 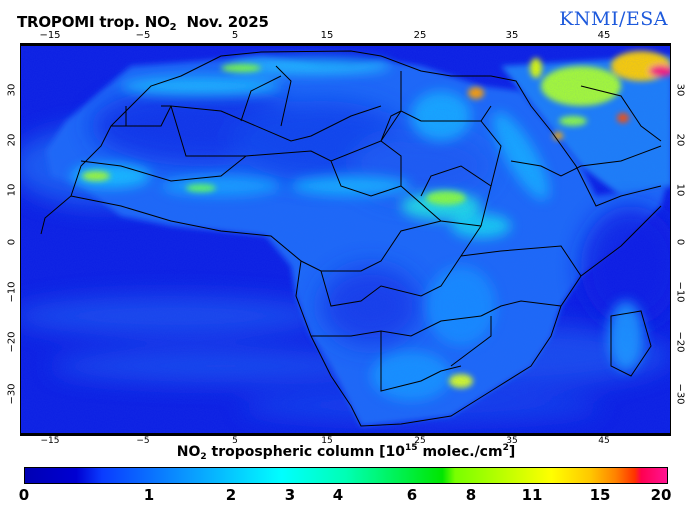 What do you see at coordinates (512, 452) in the screenshot?
I see `cb-label-part: ]` at bounding box center [512, 452].